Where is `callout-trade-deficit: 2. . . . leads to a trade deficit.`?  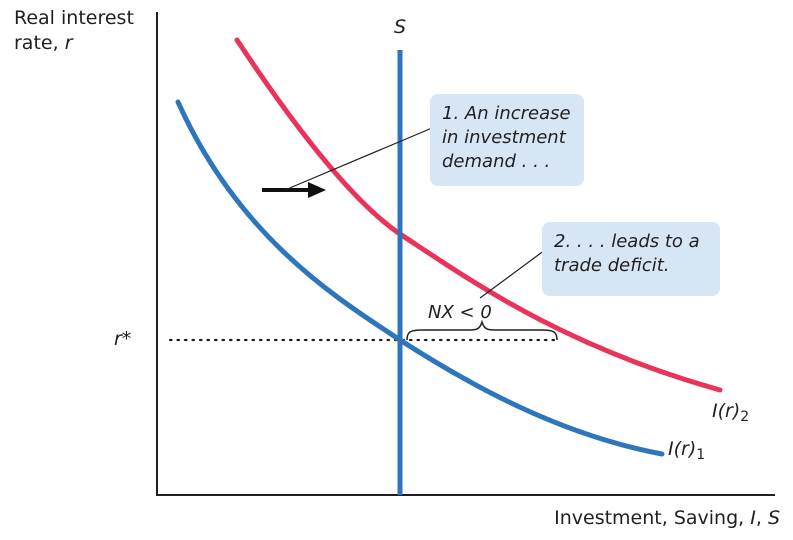 callout-trade-deficit: 2. . . . leads to a trade deficit. is located at coordinates (631, 259).